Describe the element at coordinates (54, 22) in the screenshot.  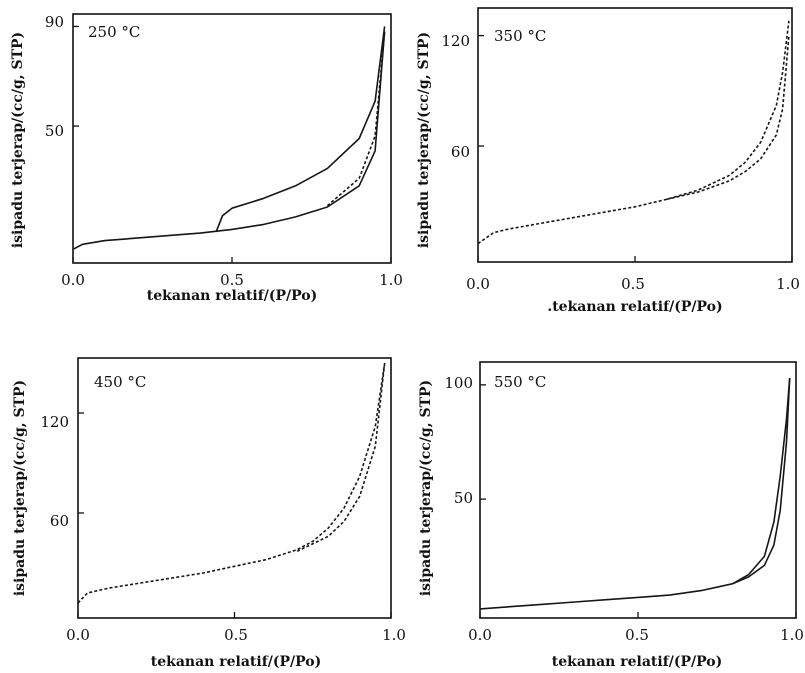
I see `y-tick-label: 90` at that location.